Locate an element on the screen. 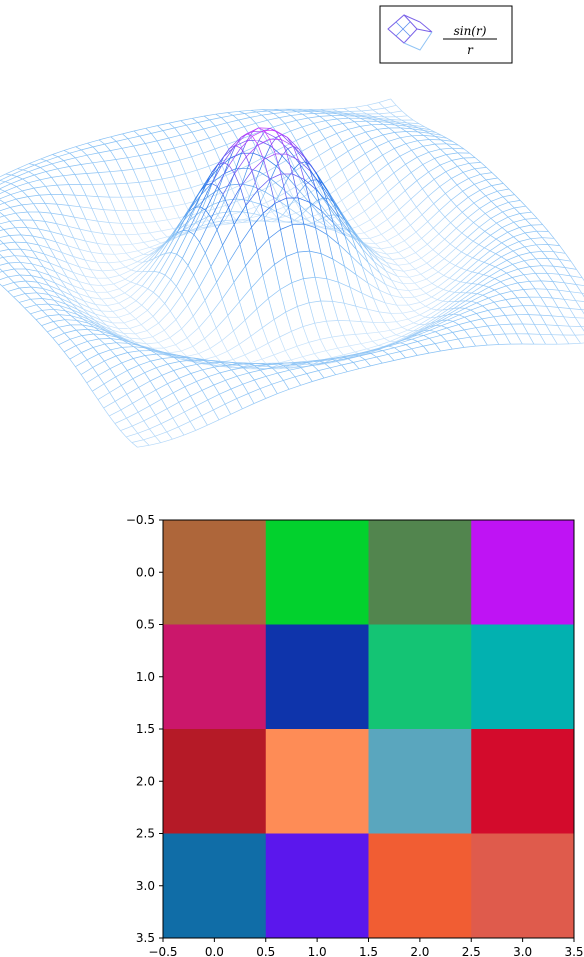  heatmap-cell is located at coordinates (215, 677).